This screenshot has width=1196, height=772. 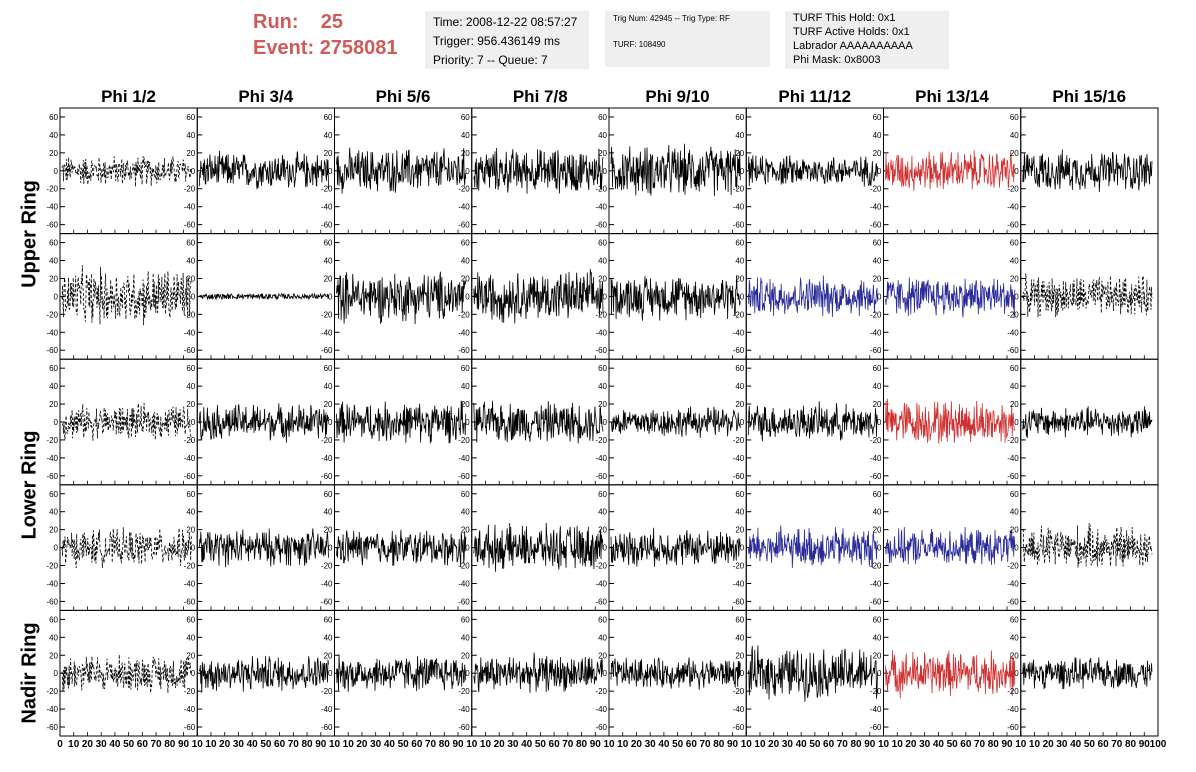 What do you see at coordinates (239, 744) in the screenshot?
I see `x-tick-label: 30` at bounding box center [239, 744].